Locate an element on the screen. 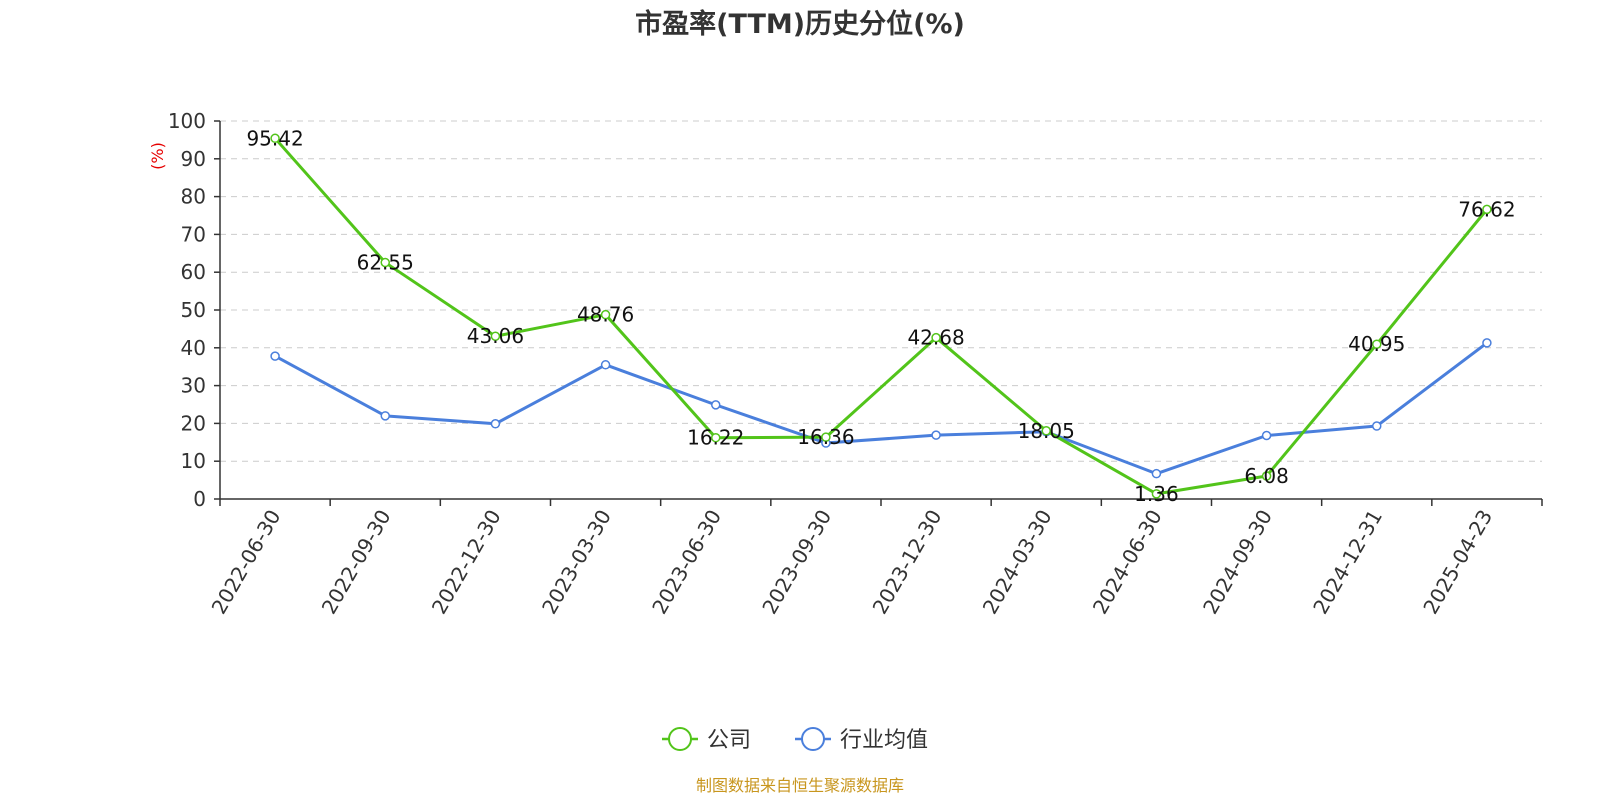 Image resolution: width=1600 pixels, height=800 pixels. data-label: 1.36 is located at coordinates (1156, 494).